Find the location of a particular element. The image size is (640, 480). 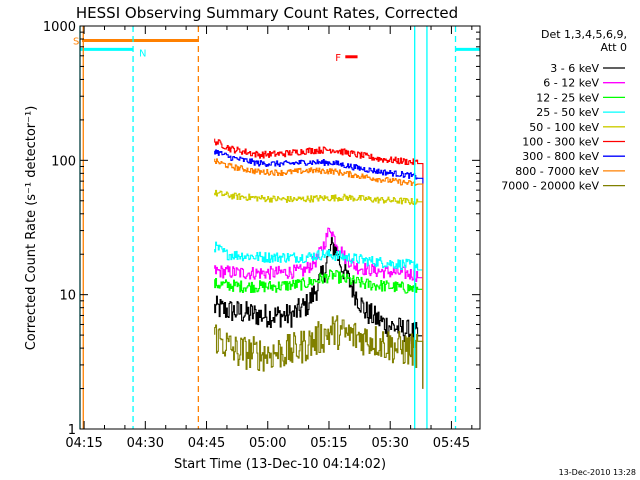

legend-label-4: 25 - 50 keV is located at coordinates (567, 112).